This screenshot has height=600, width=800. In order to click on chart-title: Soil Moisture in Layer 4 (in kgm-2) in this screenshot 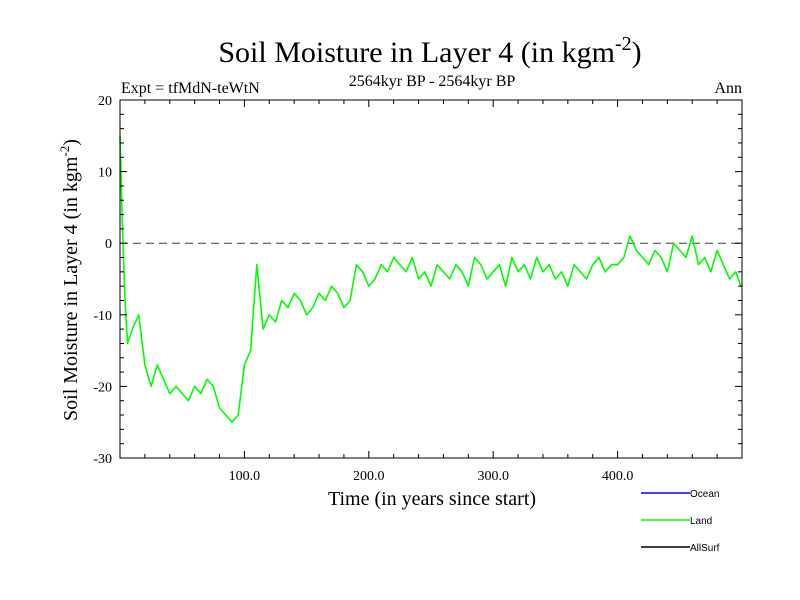, I will do `click(429, 51)`.